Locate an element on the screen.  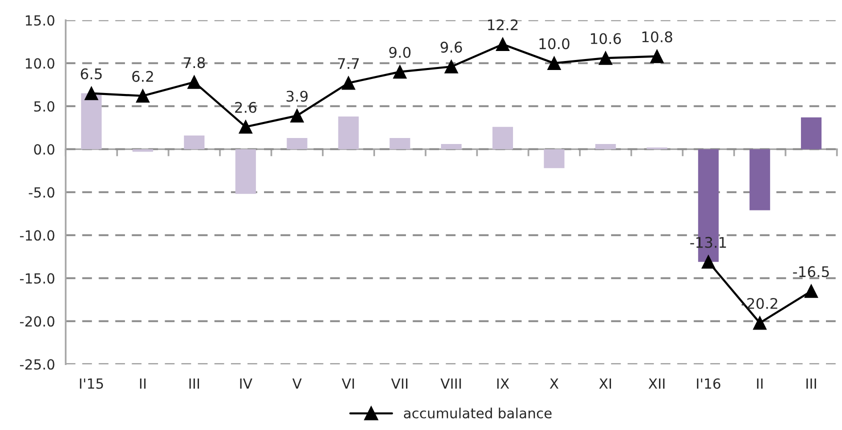
data-label: 9.0 is located at coordinates (400, 52).